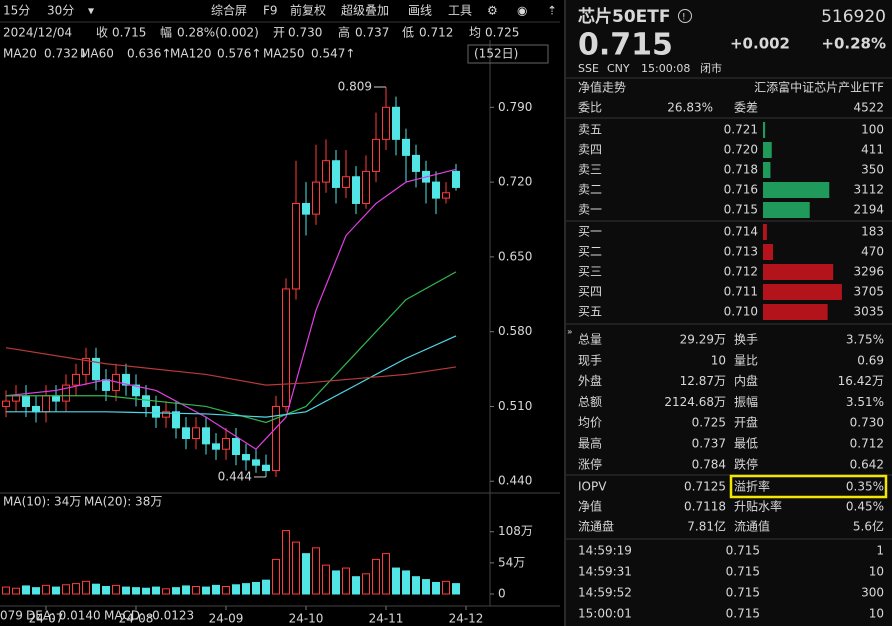 The image size is (892, 626). I want to click on stat-label: 现手, so click(590, 360).